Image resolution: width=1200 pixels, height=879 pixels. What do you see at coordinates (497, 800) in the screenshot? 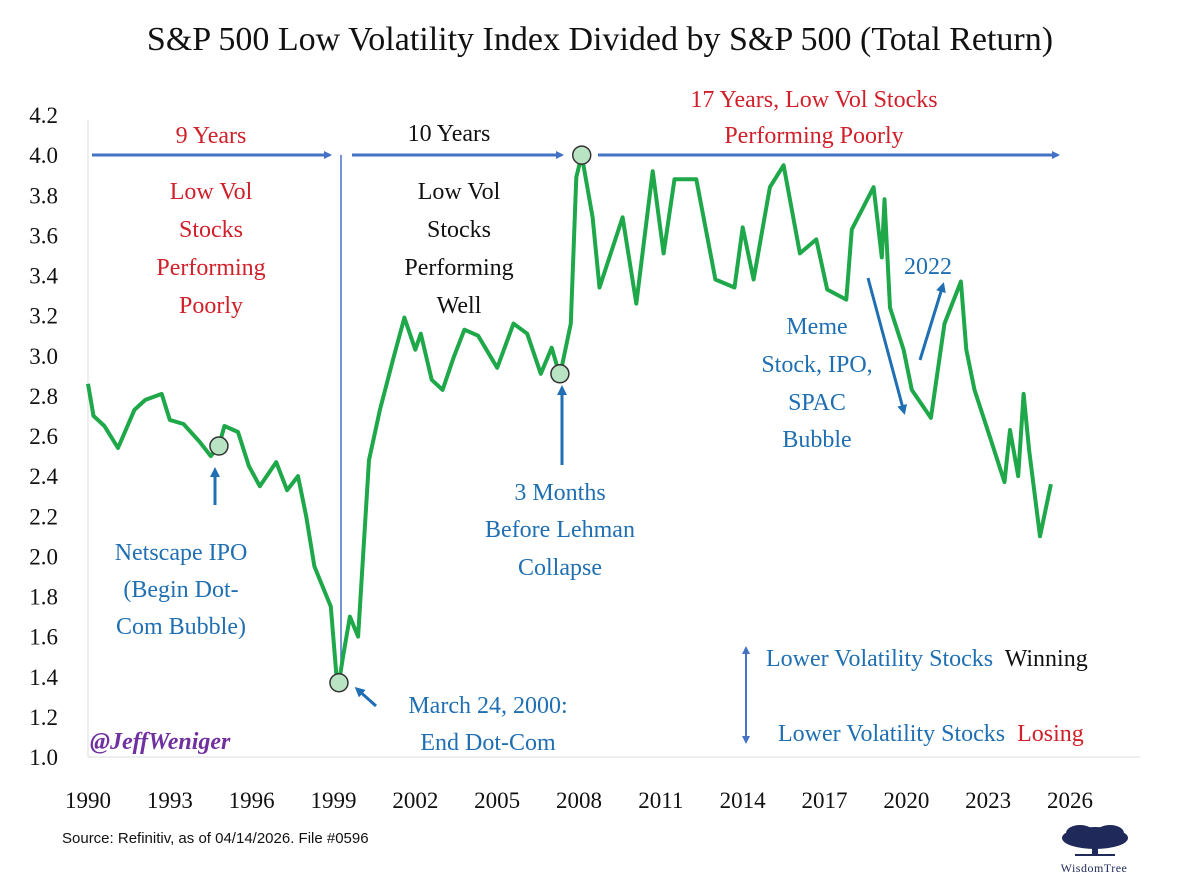
I see `x-tick-label: 2005` at bounding box center [497, 800].